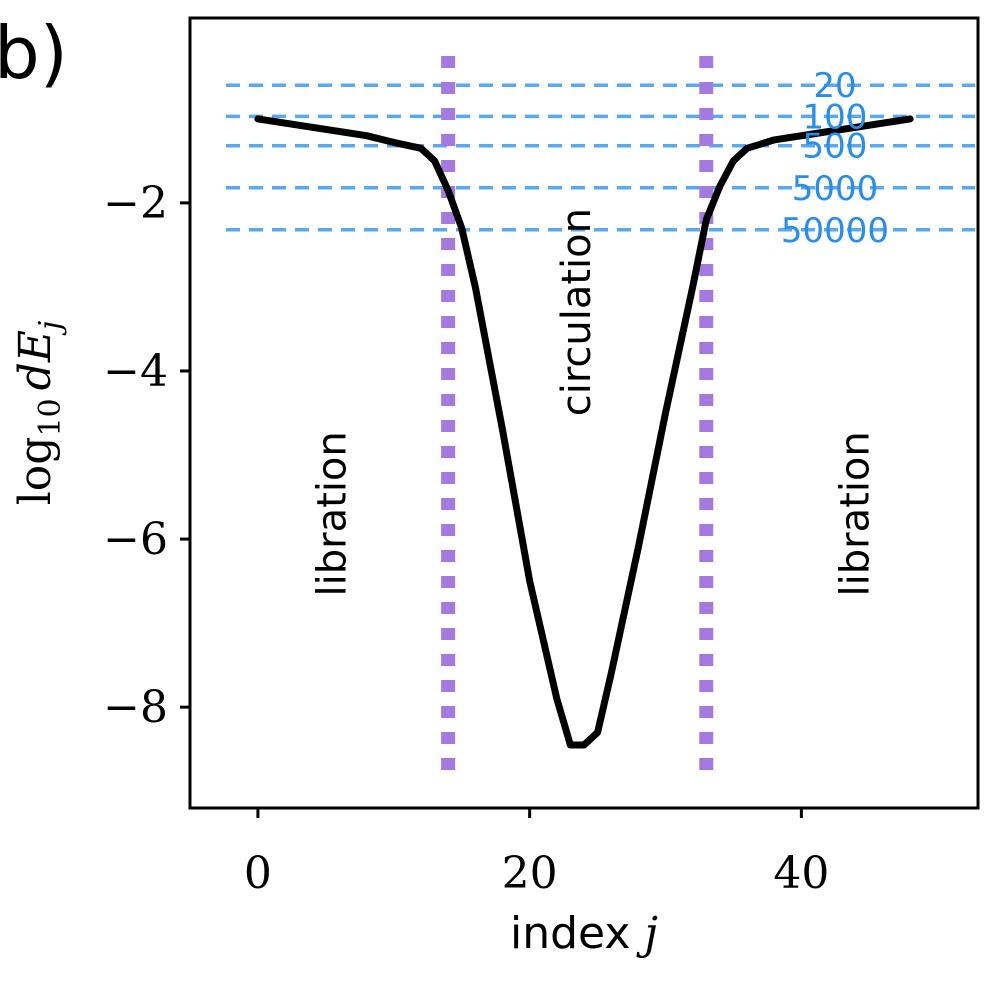  I want to click on y-tick-label--8: −8, so click(135, 707).